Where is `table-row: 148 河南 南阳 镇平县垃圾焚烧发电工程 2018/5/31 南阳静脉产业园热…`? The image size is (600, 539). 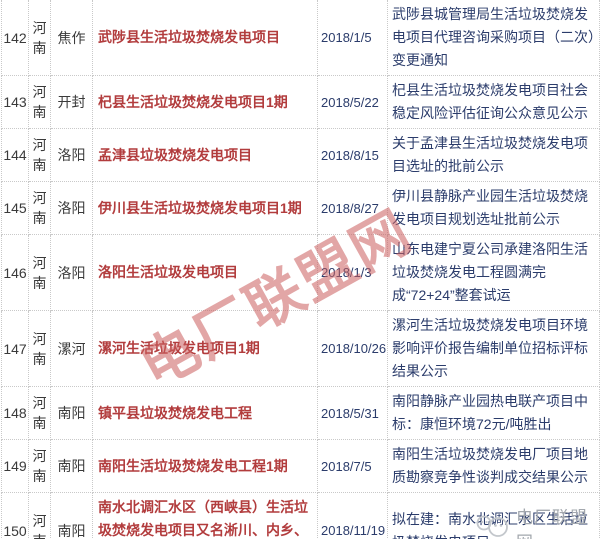
table-row: 148 河南 南阳 镇平县垃圾焚烧发电工程 2018/5/31 南阳静脉产业园热… is located at coordinates (300, 413).